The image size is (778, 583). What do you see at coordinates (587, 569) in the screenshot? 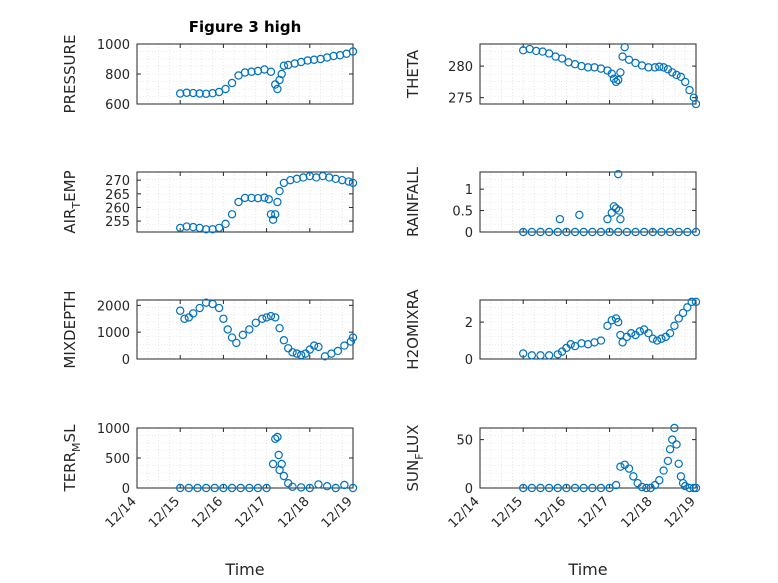
I see `x-axis-label: Time` at bounding box center [587, 569].